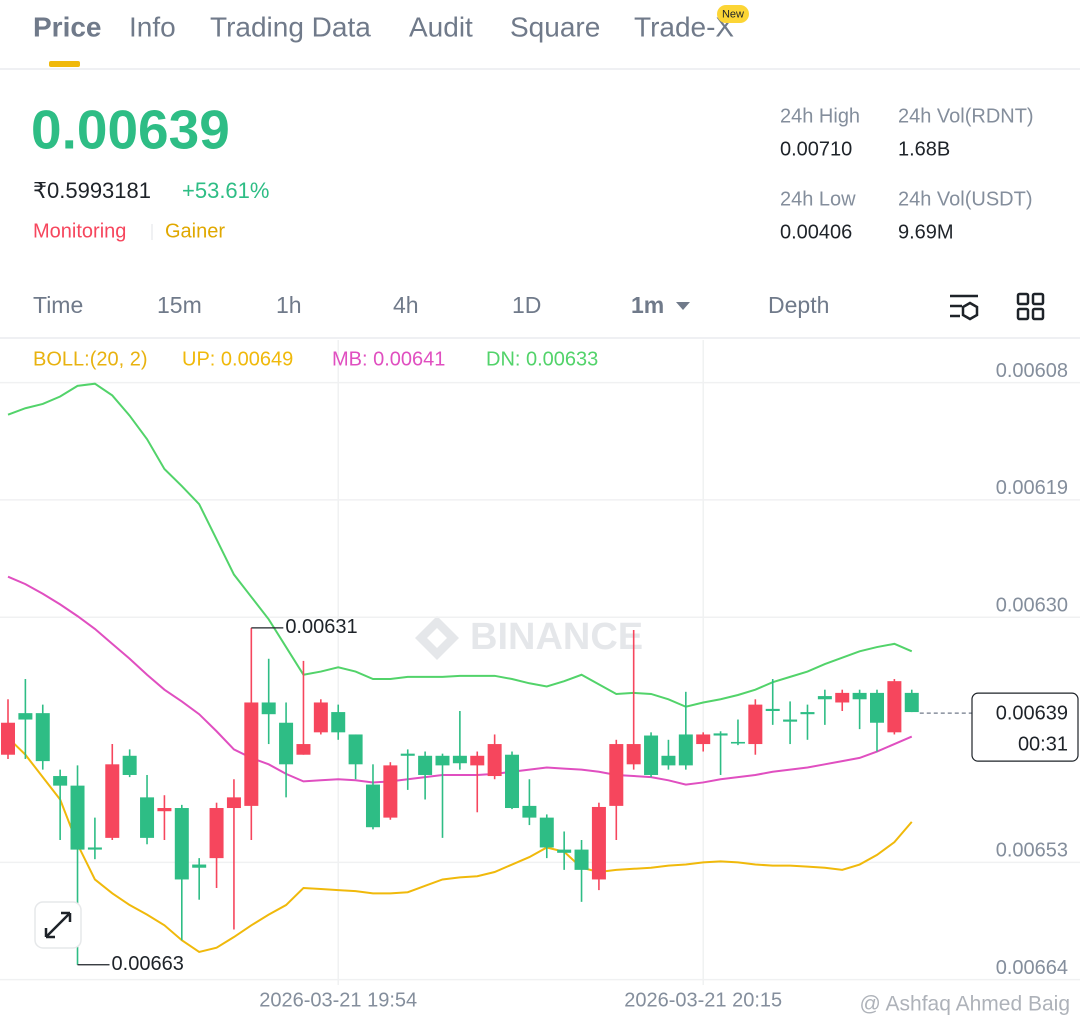  Describe the element at coordinates (1025, 727) in the screenshot. I see `last-price-tag` at that location.